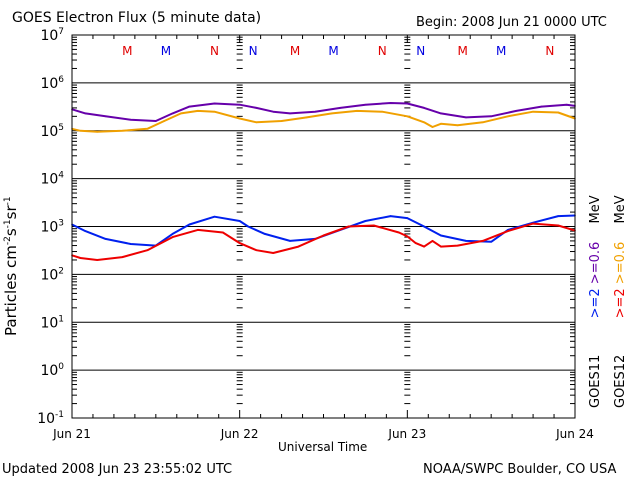 The image size is (640, 480). I want to click on y-axis-label-text: Particles cm-2s-1sr-1, so click(11, 266).